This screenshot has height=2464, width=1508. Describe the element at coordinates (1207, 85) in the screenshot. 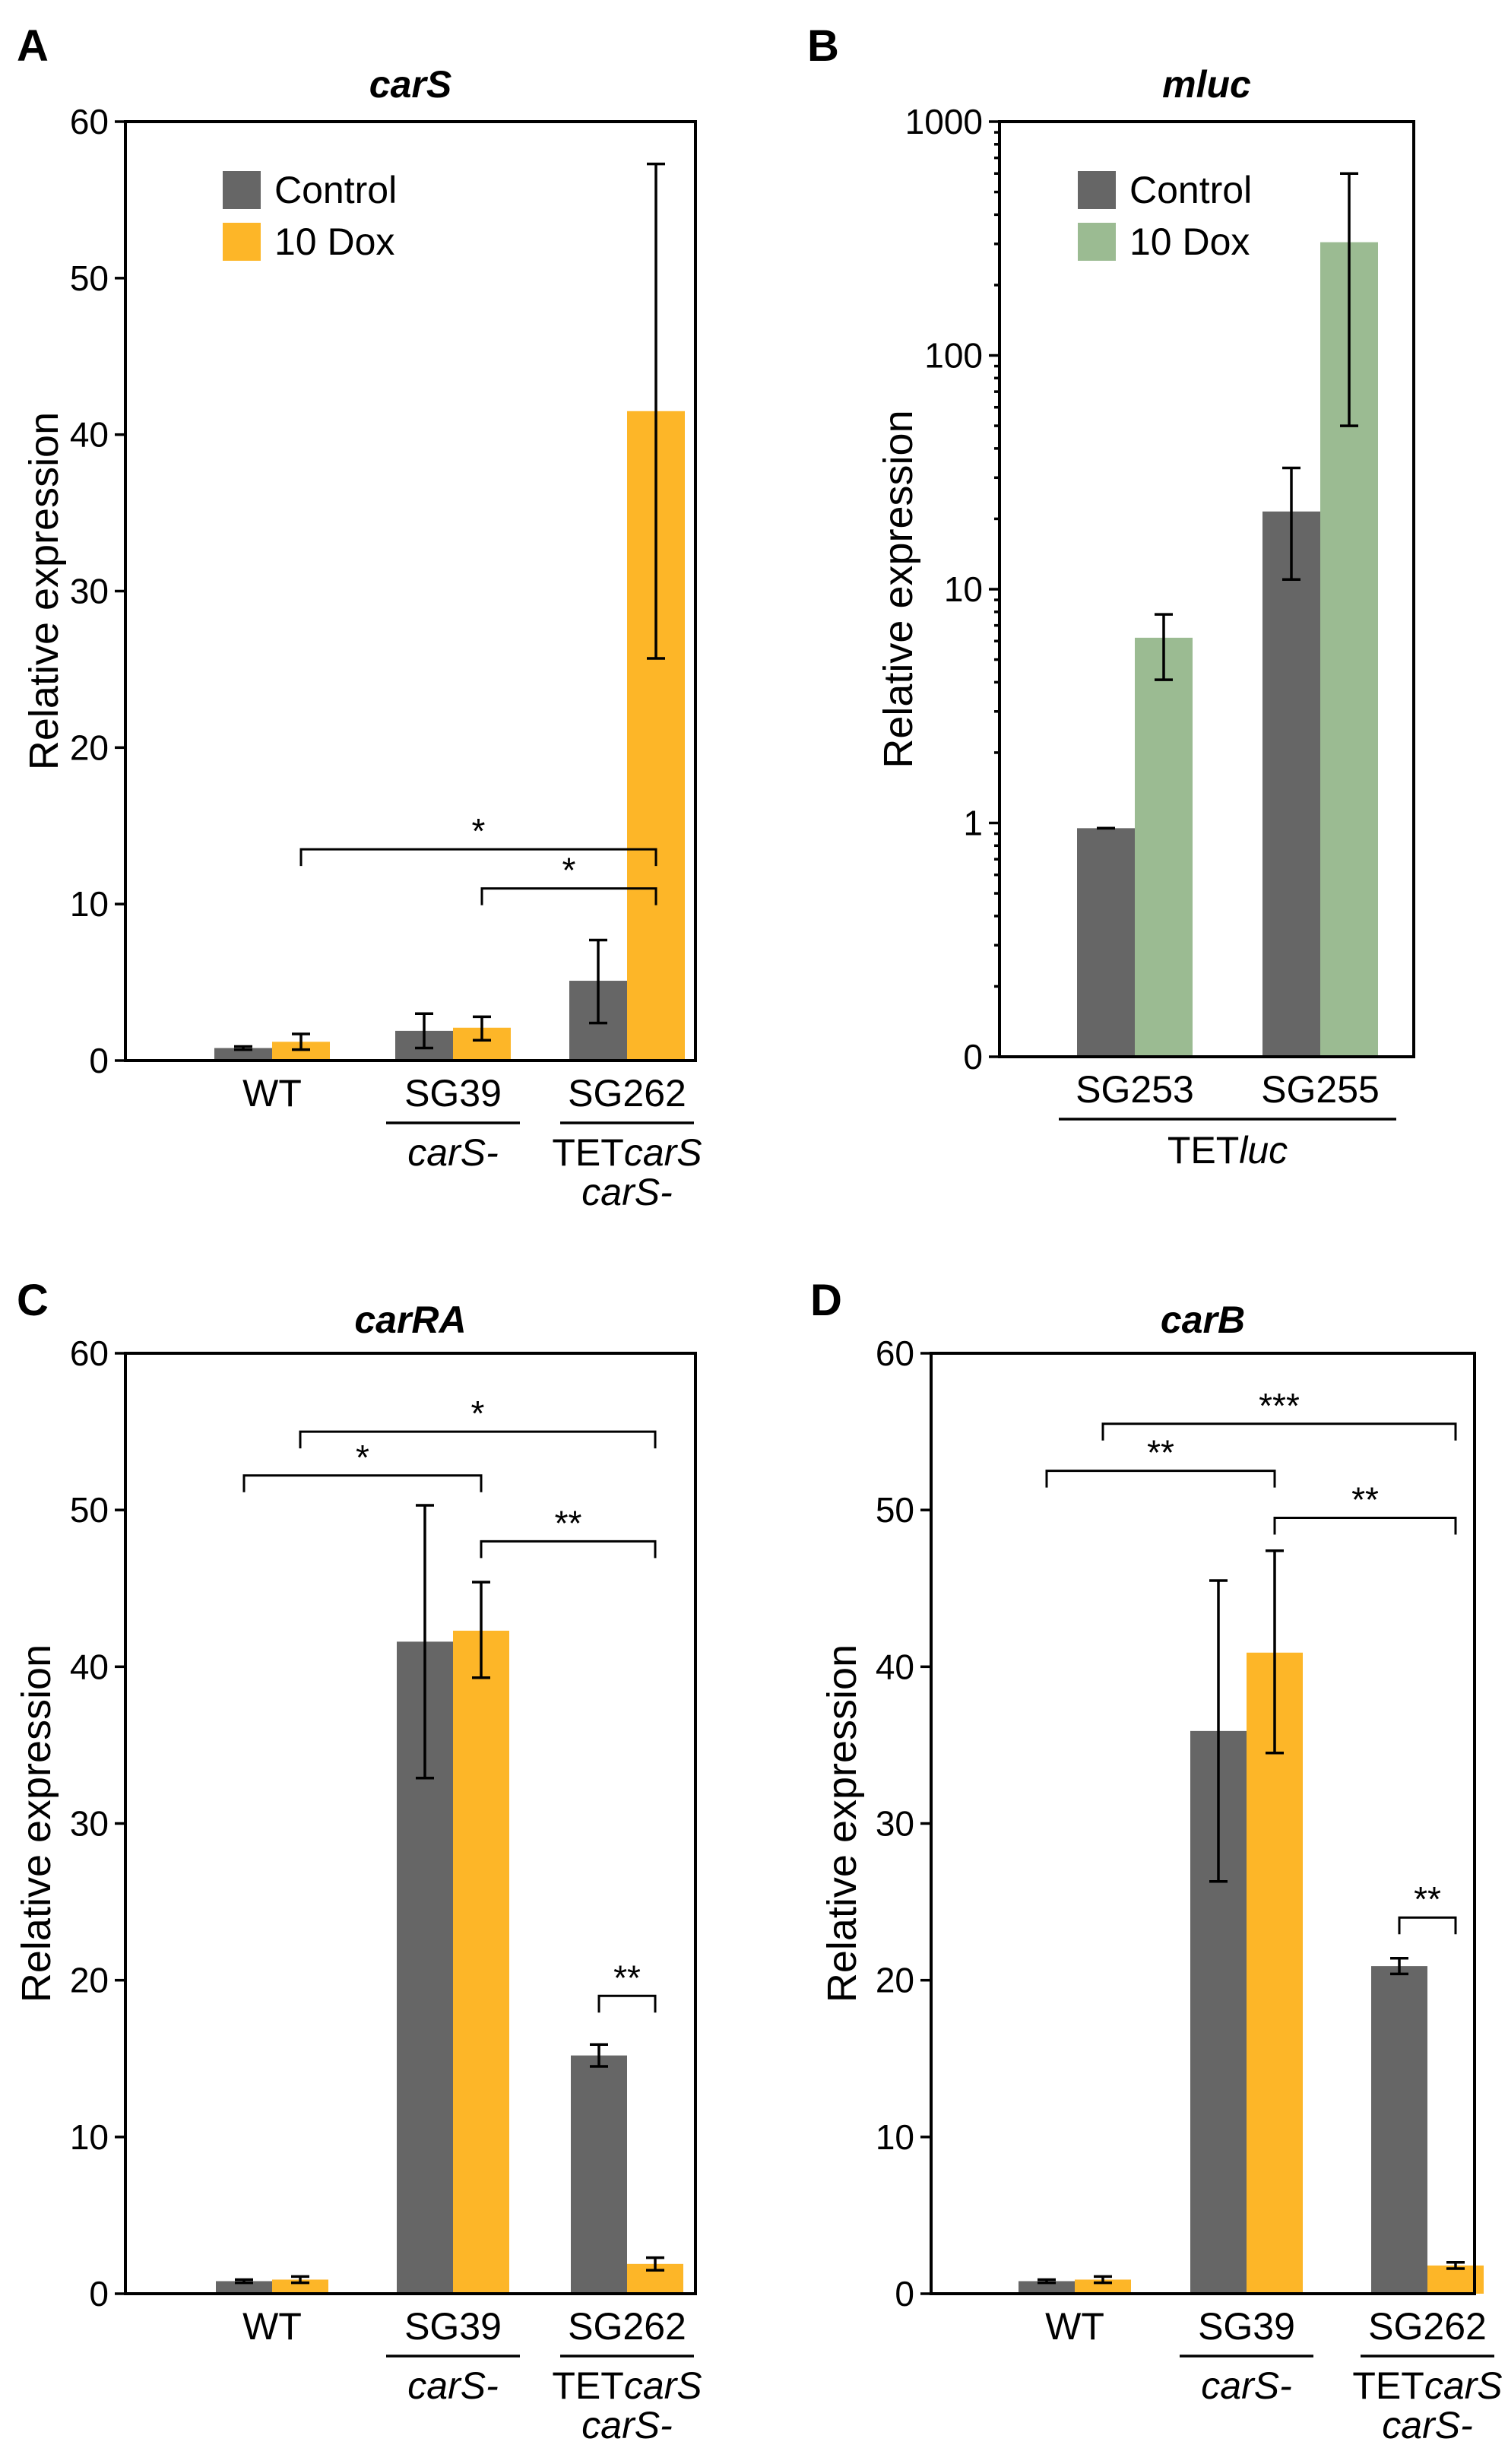

I see `chart-title: mluc` at that location.